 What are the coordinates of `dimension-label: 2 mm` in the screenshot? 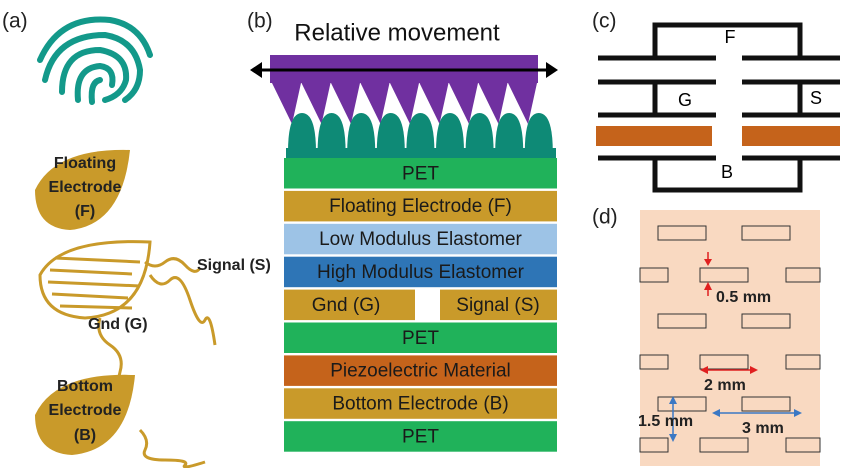 It's located at (725, 385).